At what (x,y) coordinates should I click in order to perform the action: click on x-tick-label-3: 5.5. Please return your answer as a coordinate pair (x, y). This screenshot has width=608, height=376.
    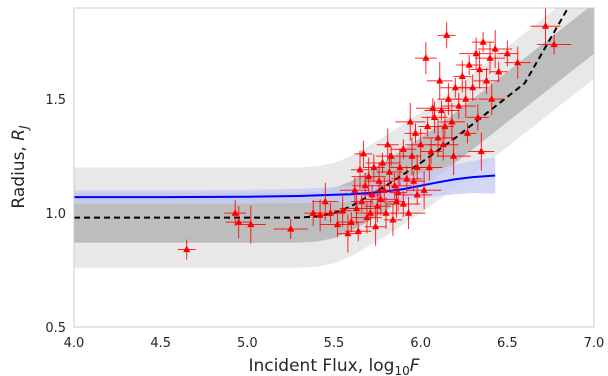
    Looking at the image, I should click on (334, 343).